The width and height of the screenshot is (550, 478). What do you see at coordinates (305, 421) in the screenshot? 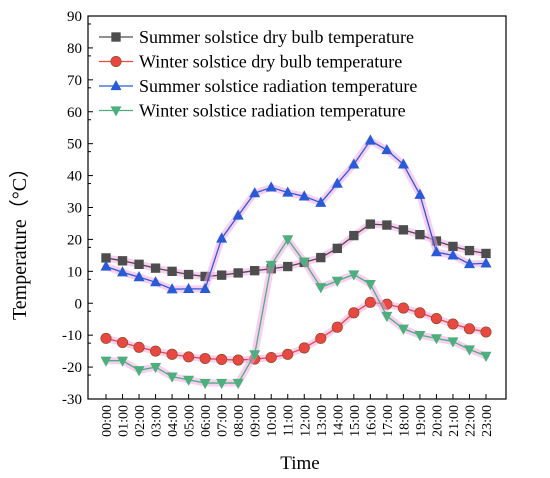
I see `x-tick-label: 12:00` at bounding box center [305, 421].